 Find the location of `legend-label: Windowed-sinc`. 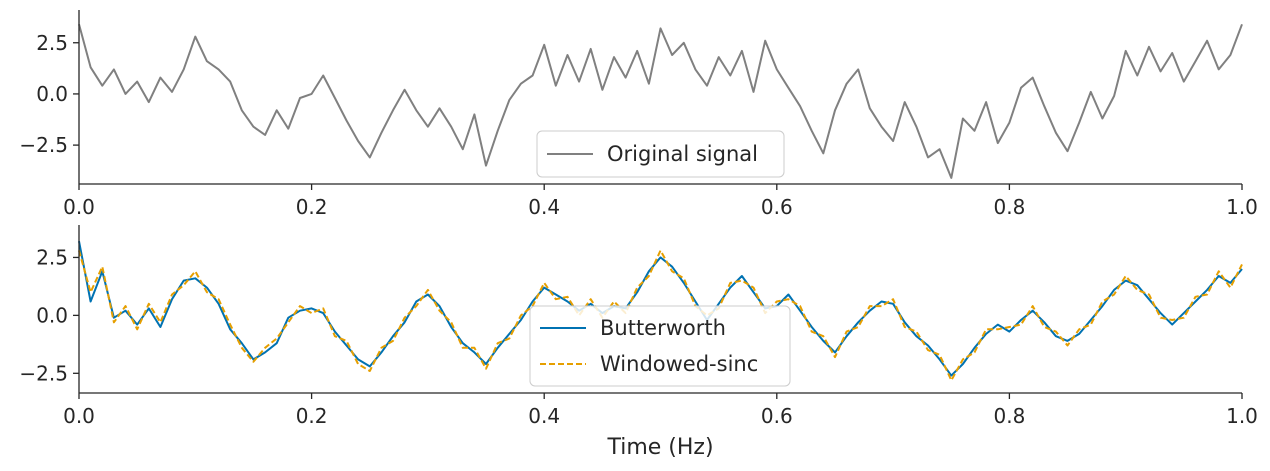

legend-label: Windowed-sinc is located at coordinates (679, 364).